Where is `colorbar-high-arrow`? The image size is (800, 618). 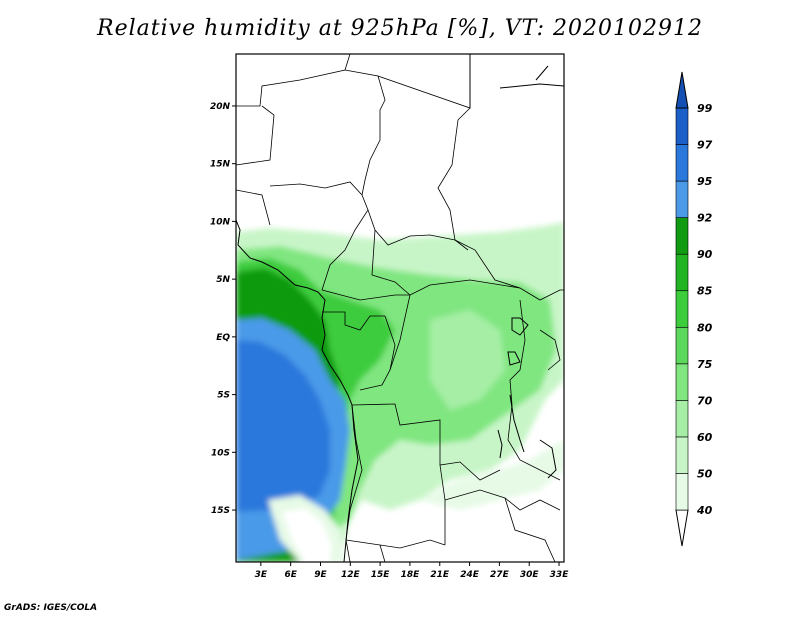 colorbar-high-arrow is located at coordinates (682, 90).